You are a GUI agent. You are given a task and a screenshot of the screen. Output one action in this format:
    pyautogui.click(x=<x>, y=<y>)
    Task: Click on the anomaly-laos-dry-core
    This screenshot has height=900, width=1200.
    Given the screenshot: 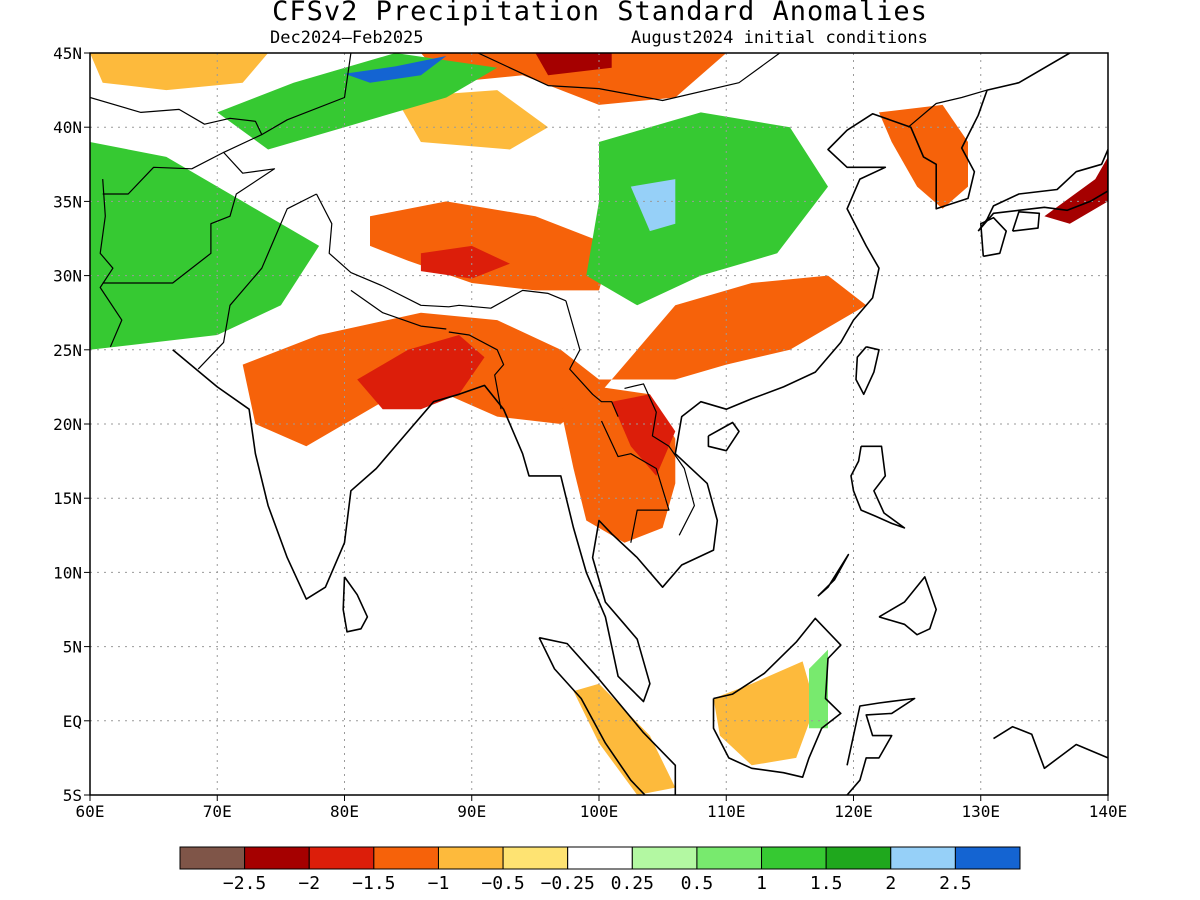 What is the action you would take?
    pyautogui.click(x=643, y=435)
    